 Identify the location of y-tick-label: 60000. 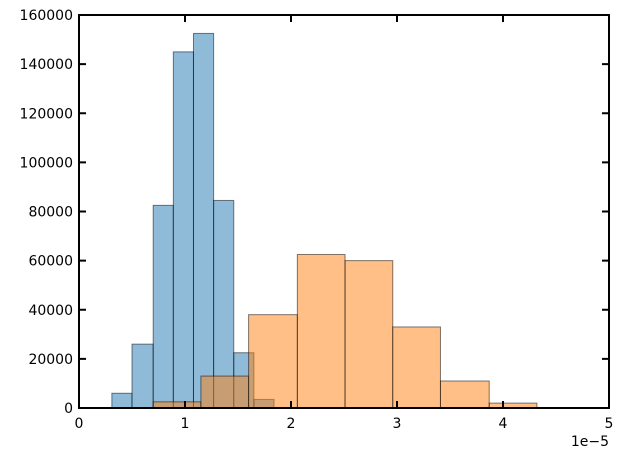
(50, 262).